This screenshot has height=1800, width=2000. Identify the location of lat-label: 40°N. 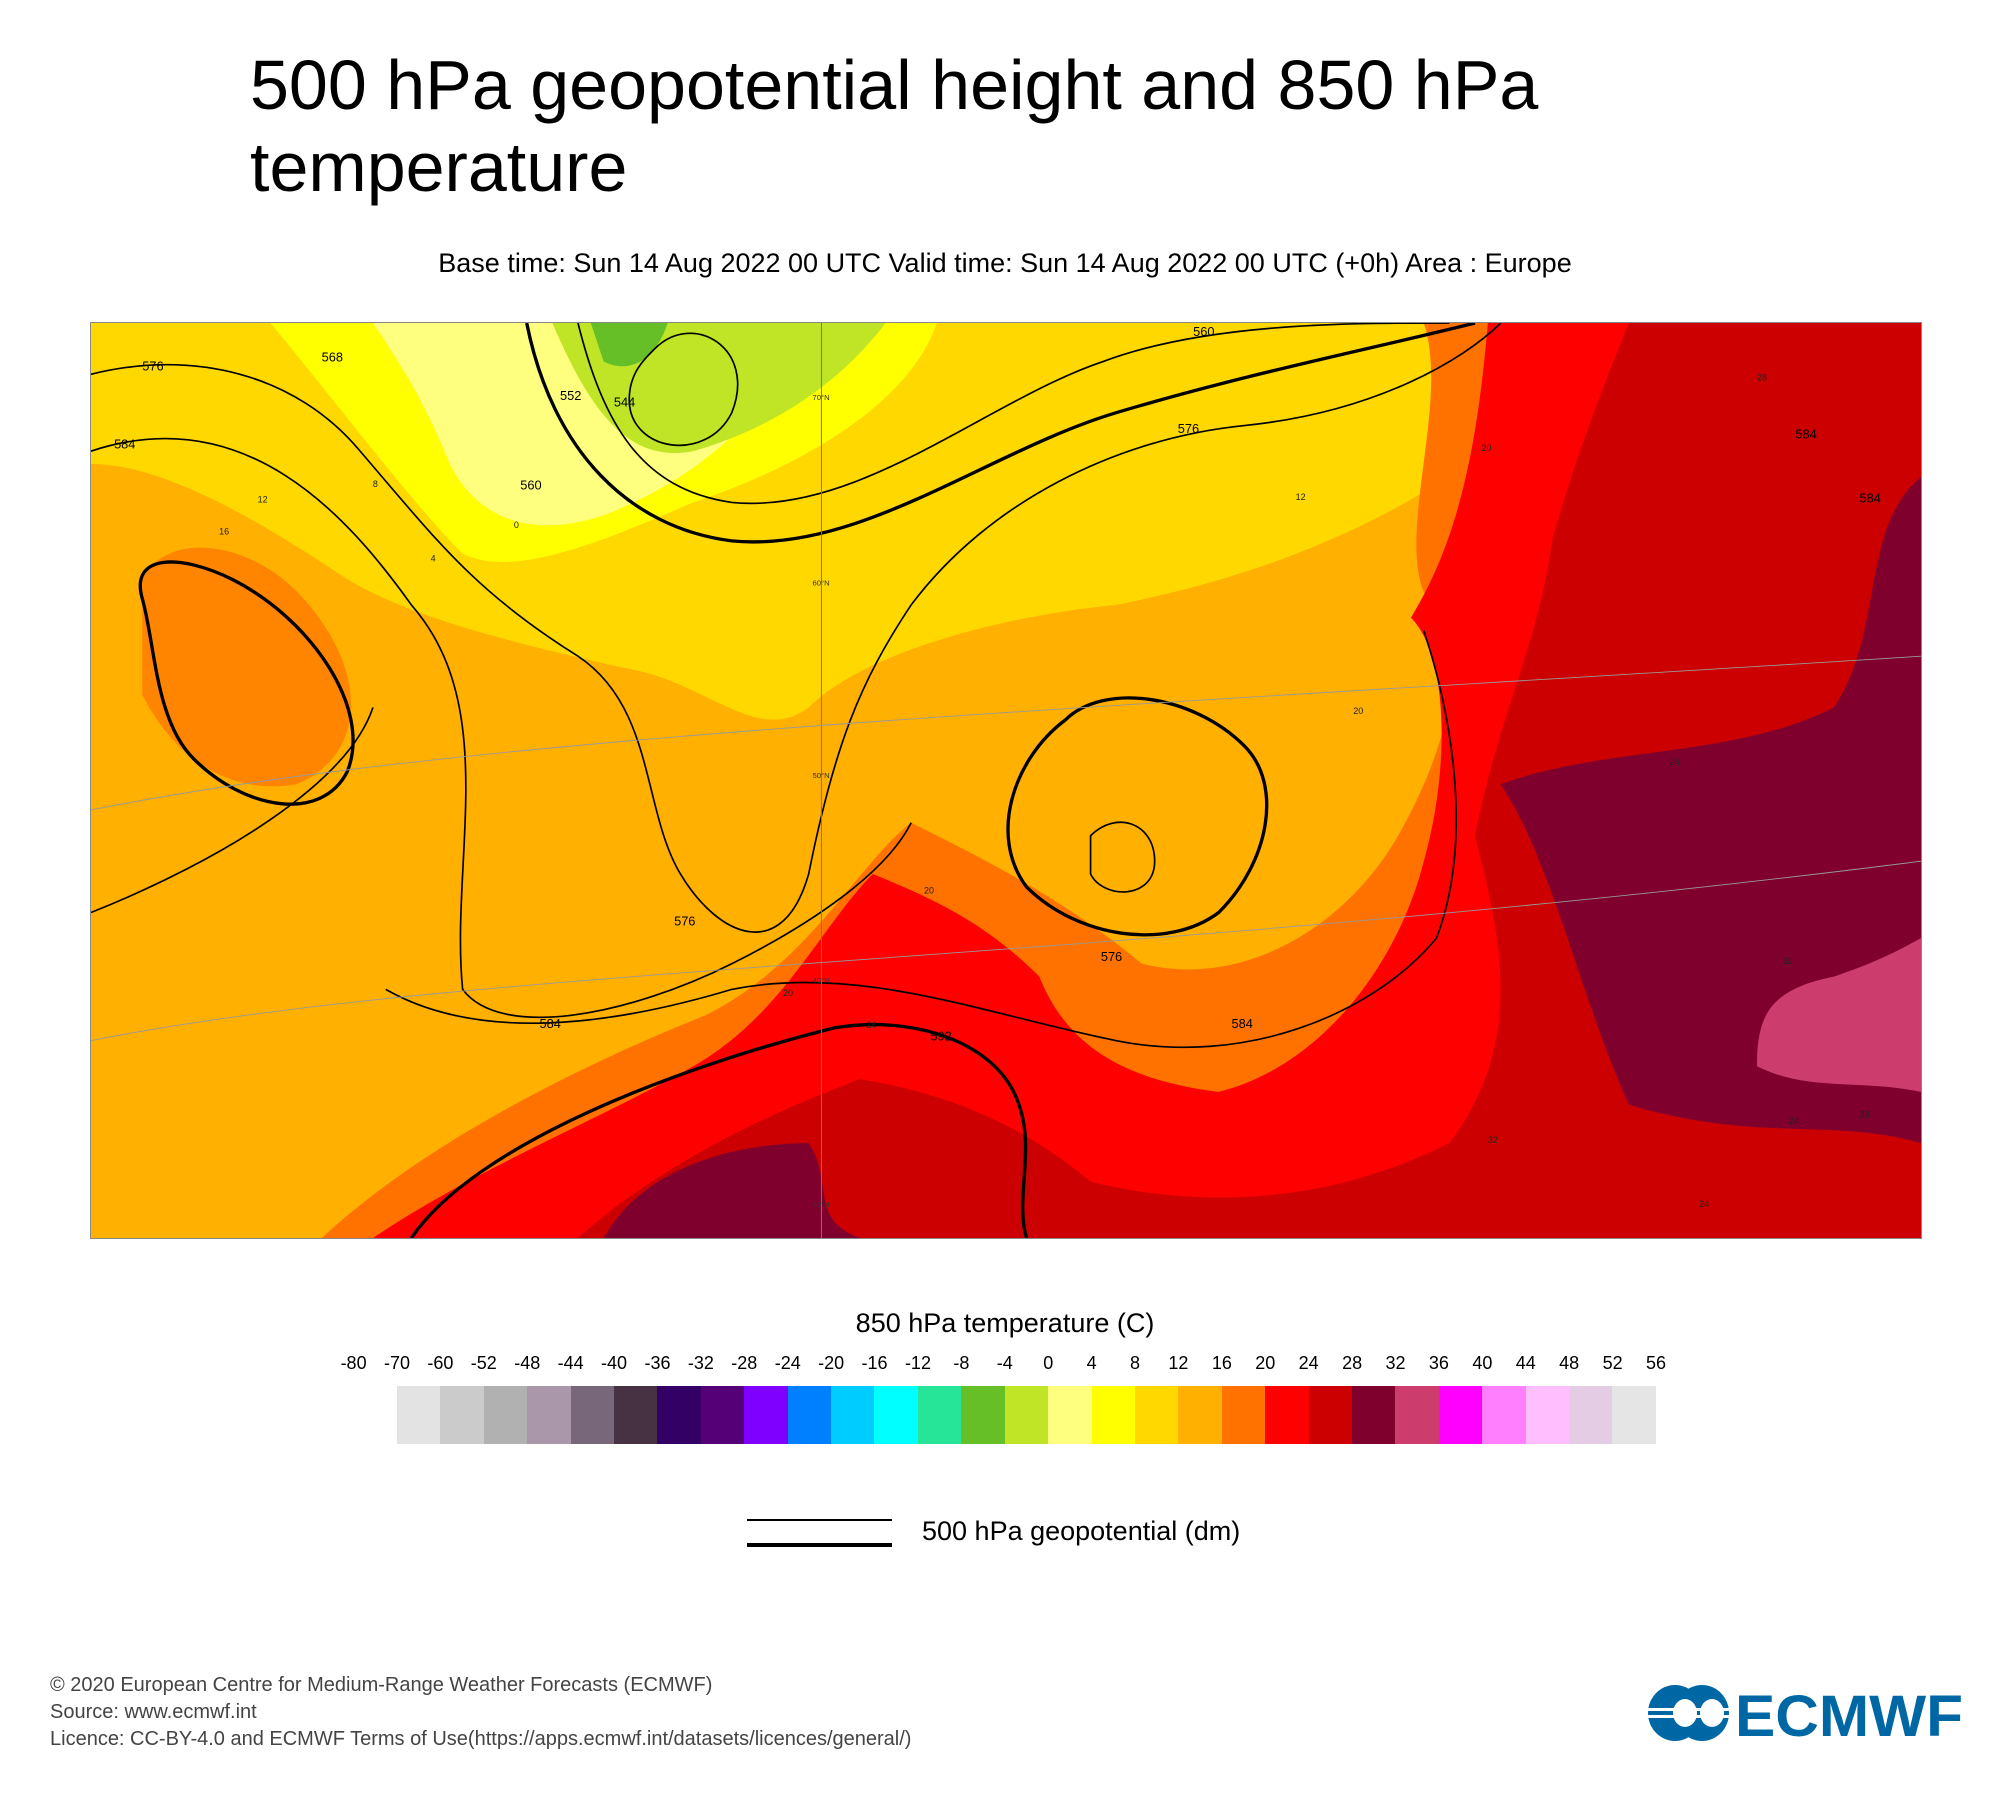
(820, 980).